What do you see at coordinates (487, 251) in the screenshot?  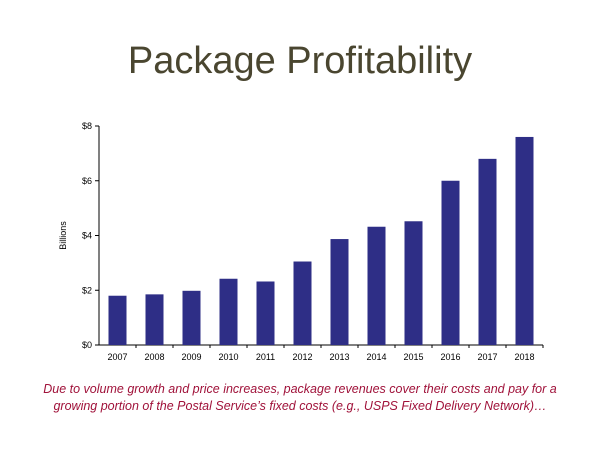 I see `bar-2017` at bounding box center [487, 251].